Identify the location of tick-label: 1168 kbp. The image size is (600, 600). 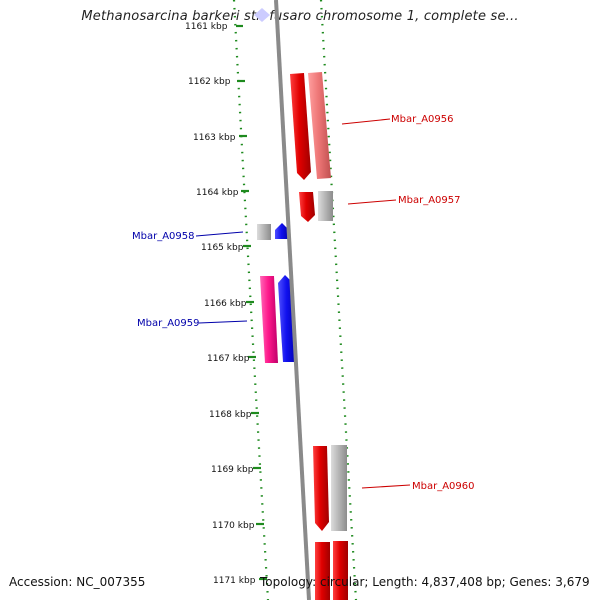
(230, 415).